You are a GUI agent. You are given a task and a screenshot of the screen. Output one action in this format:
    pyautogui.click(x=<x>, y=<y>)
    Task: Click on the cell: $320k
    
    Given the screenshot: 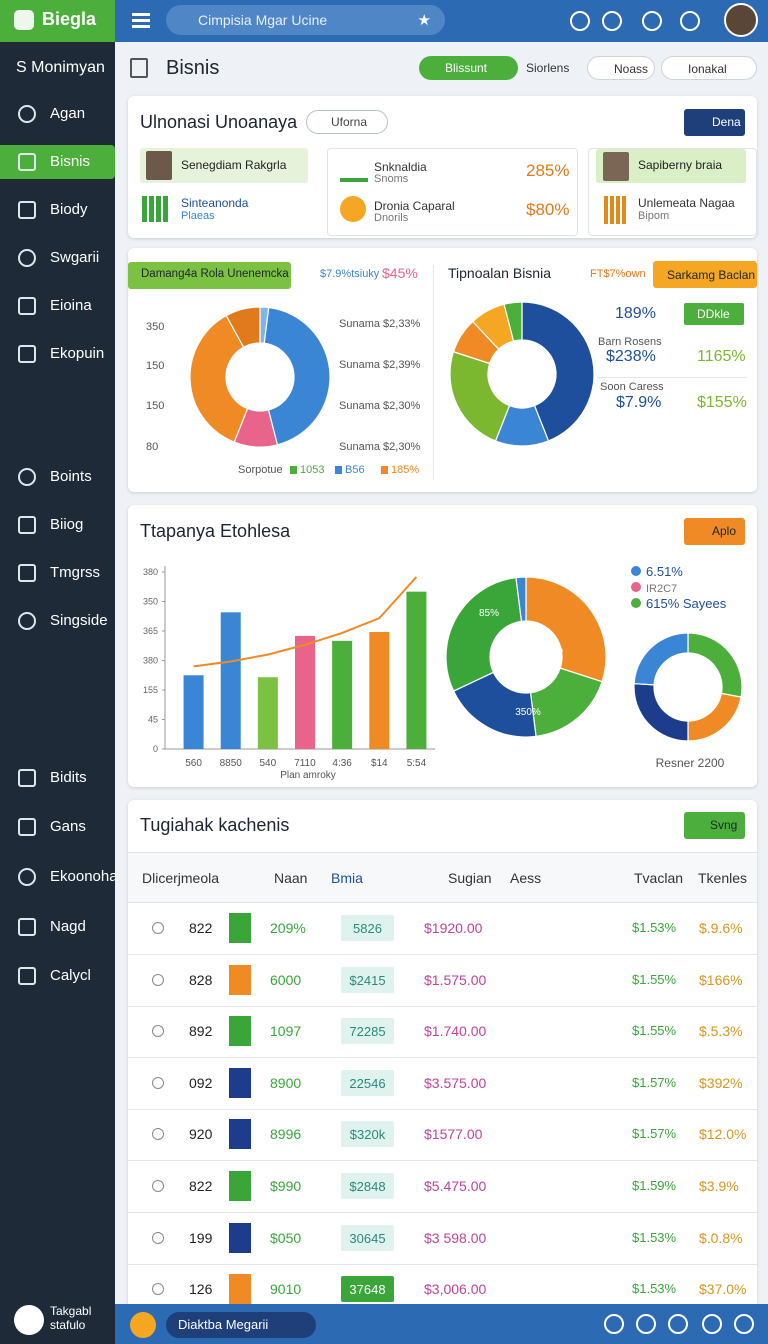 What is the action you would take?
    pyautogui.click(x=367, y=1135)
    